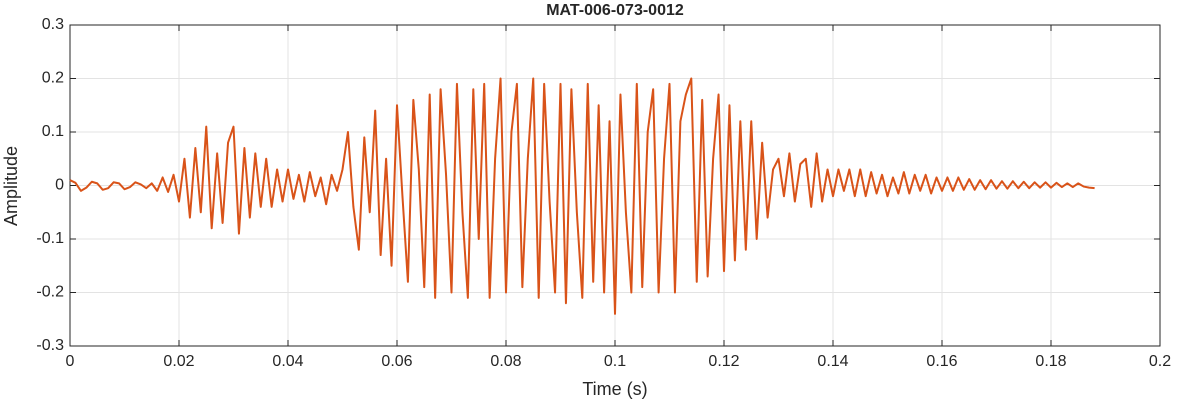  Describe the element at coordinates (615, 361) in the screenshot. I see `x-tick-label: 0.1` at that location.